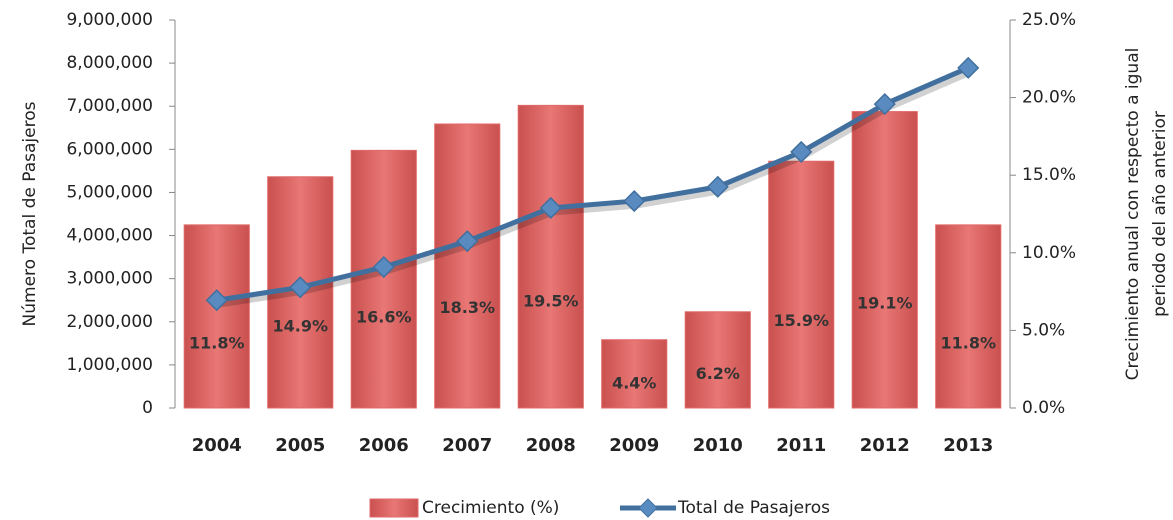  What do you see at coordinates (467, 445) in the screenshot?
I see `x-tick-label: 2007` at bounding box center [467, 445].